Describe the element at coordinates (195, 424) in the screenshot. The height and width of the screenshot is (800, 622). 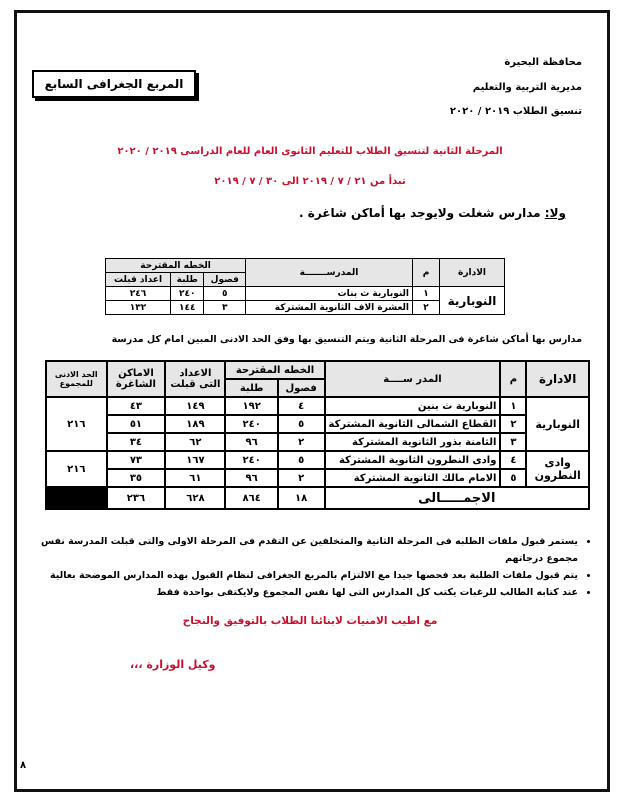
I see `value-cell: ١٨٩` at that location.